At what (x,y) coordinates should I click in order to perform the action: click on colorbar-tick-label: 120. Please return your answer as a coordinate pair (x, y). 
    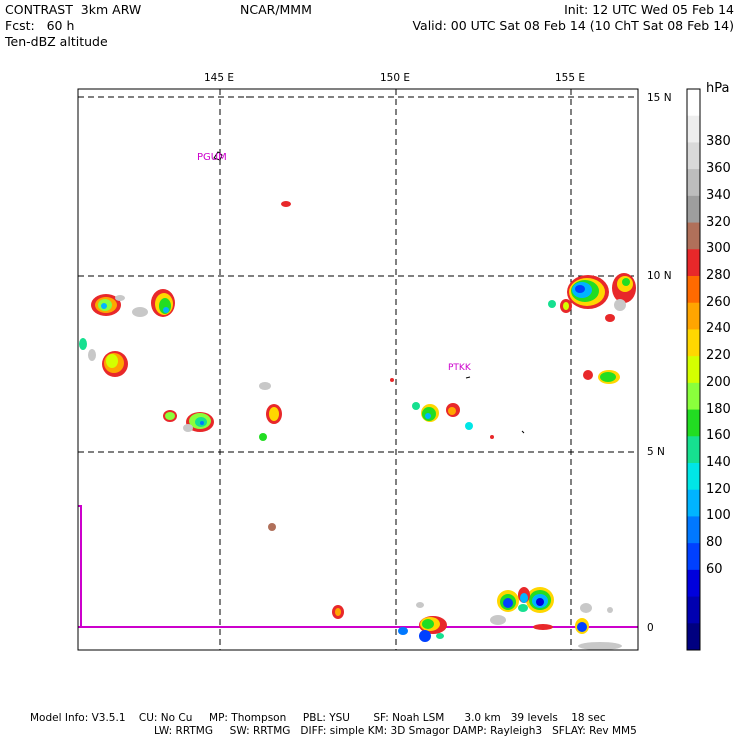
    Looking at the image, I should click on (718, 489).